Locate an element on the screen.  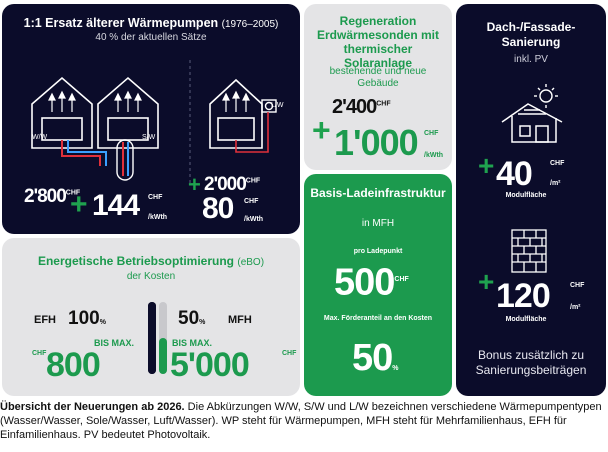
charging-subtitle: in MFH is located at coordinates (378, 223).